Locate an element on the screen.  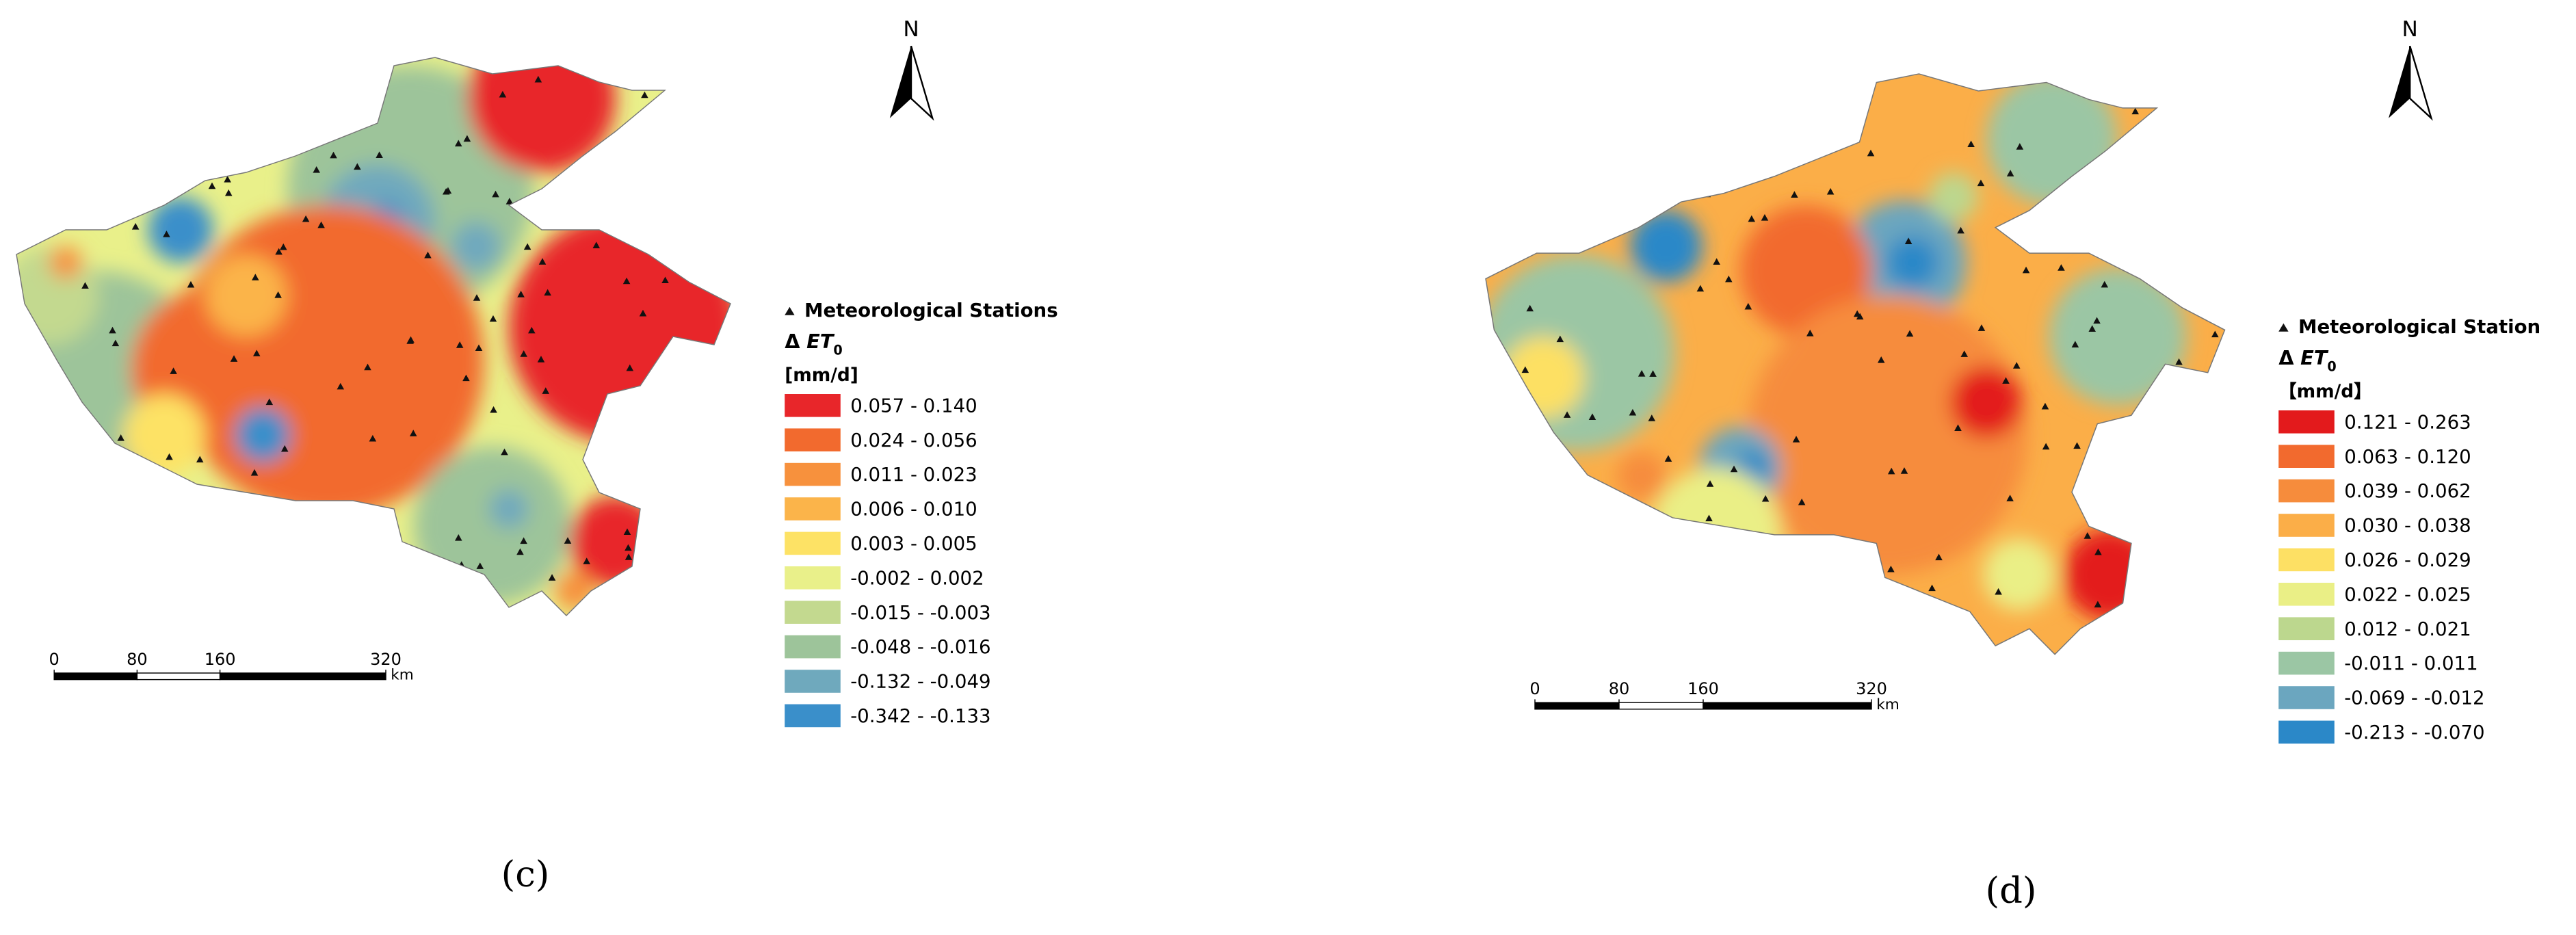
legend-station-symbol is located at coordinates (790, 310).